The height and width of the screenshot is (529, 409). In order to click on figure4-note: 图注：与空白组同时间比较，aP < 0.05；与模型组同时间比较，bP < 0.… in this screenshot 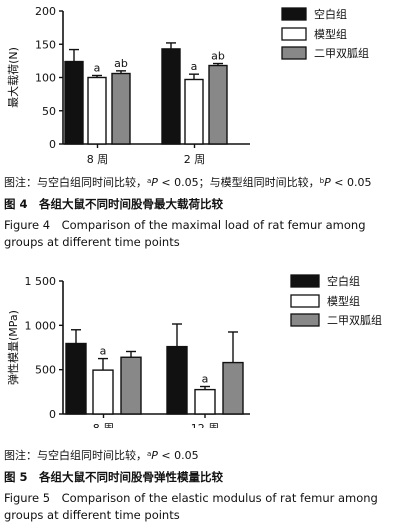, I will do `click(188, 182)`.